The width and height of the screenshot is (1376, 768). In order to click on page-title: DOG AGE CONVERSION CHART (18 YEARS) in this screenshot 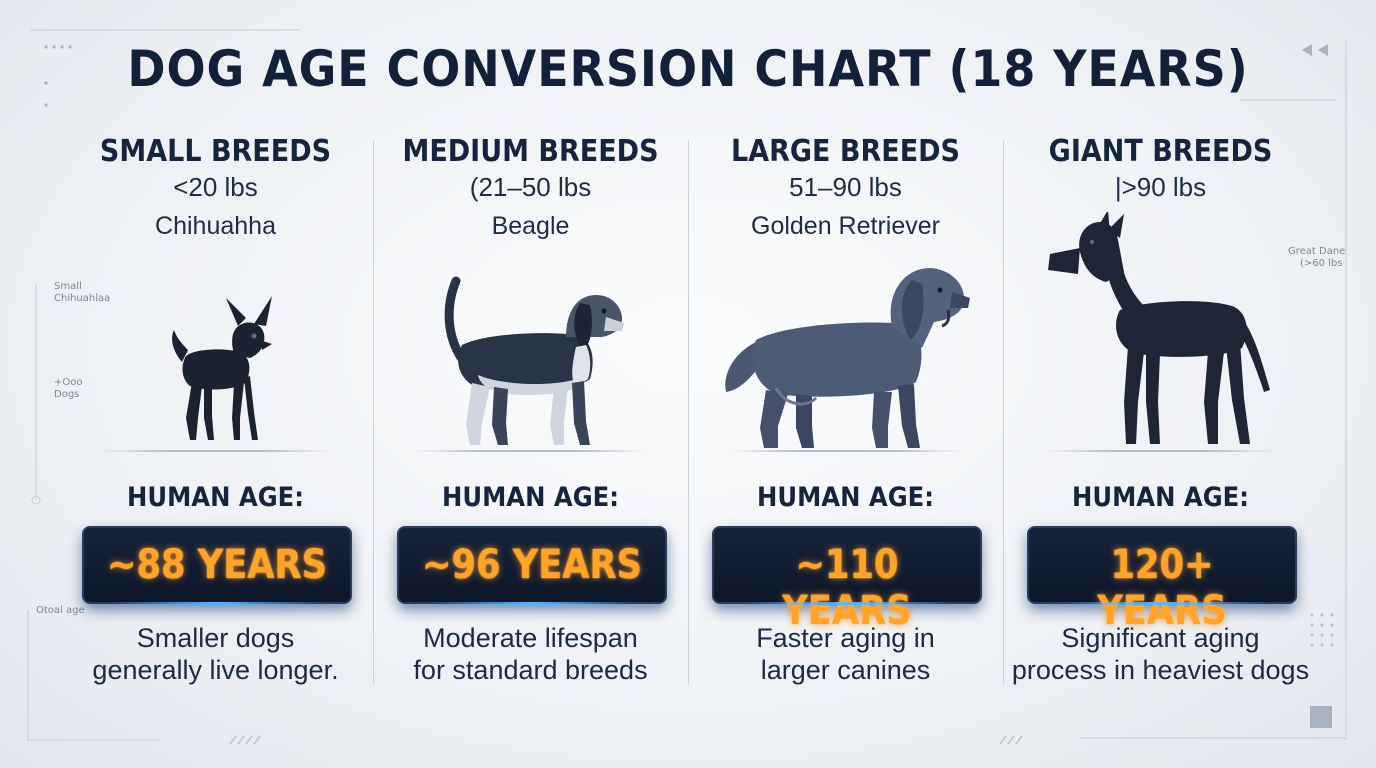, I will do `click(688, 69)`.